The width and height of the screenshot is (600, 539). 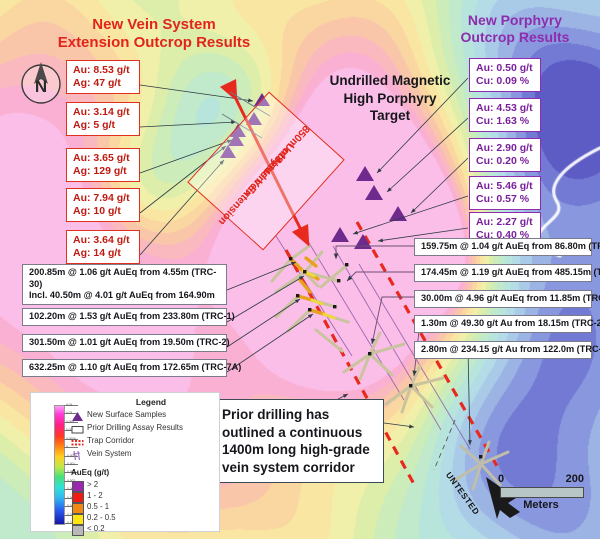 What do you see at coordinates (71, 464) in the screenshot?
I see `mag-tick-label-7: -0.001` at bounding box center [71, 464].